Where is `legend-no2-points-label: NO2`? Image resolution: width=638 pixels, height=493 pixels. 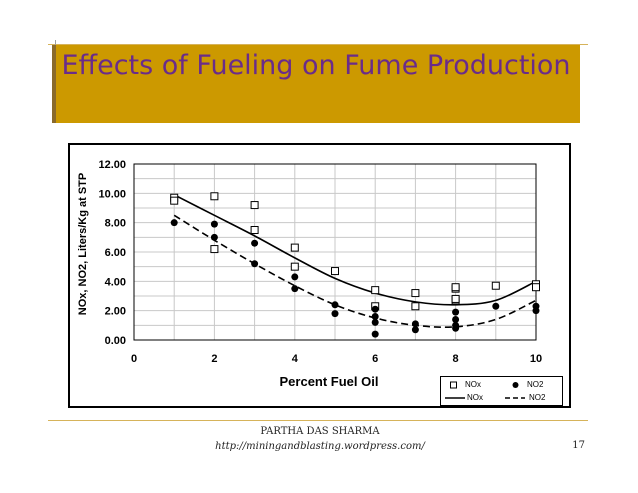 legend-no2-points-label: NO2 is located at coordinates (535, 384).